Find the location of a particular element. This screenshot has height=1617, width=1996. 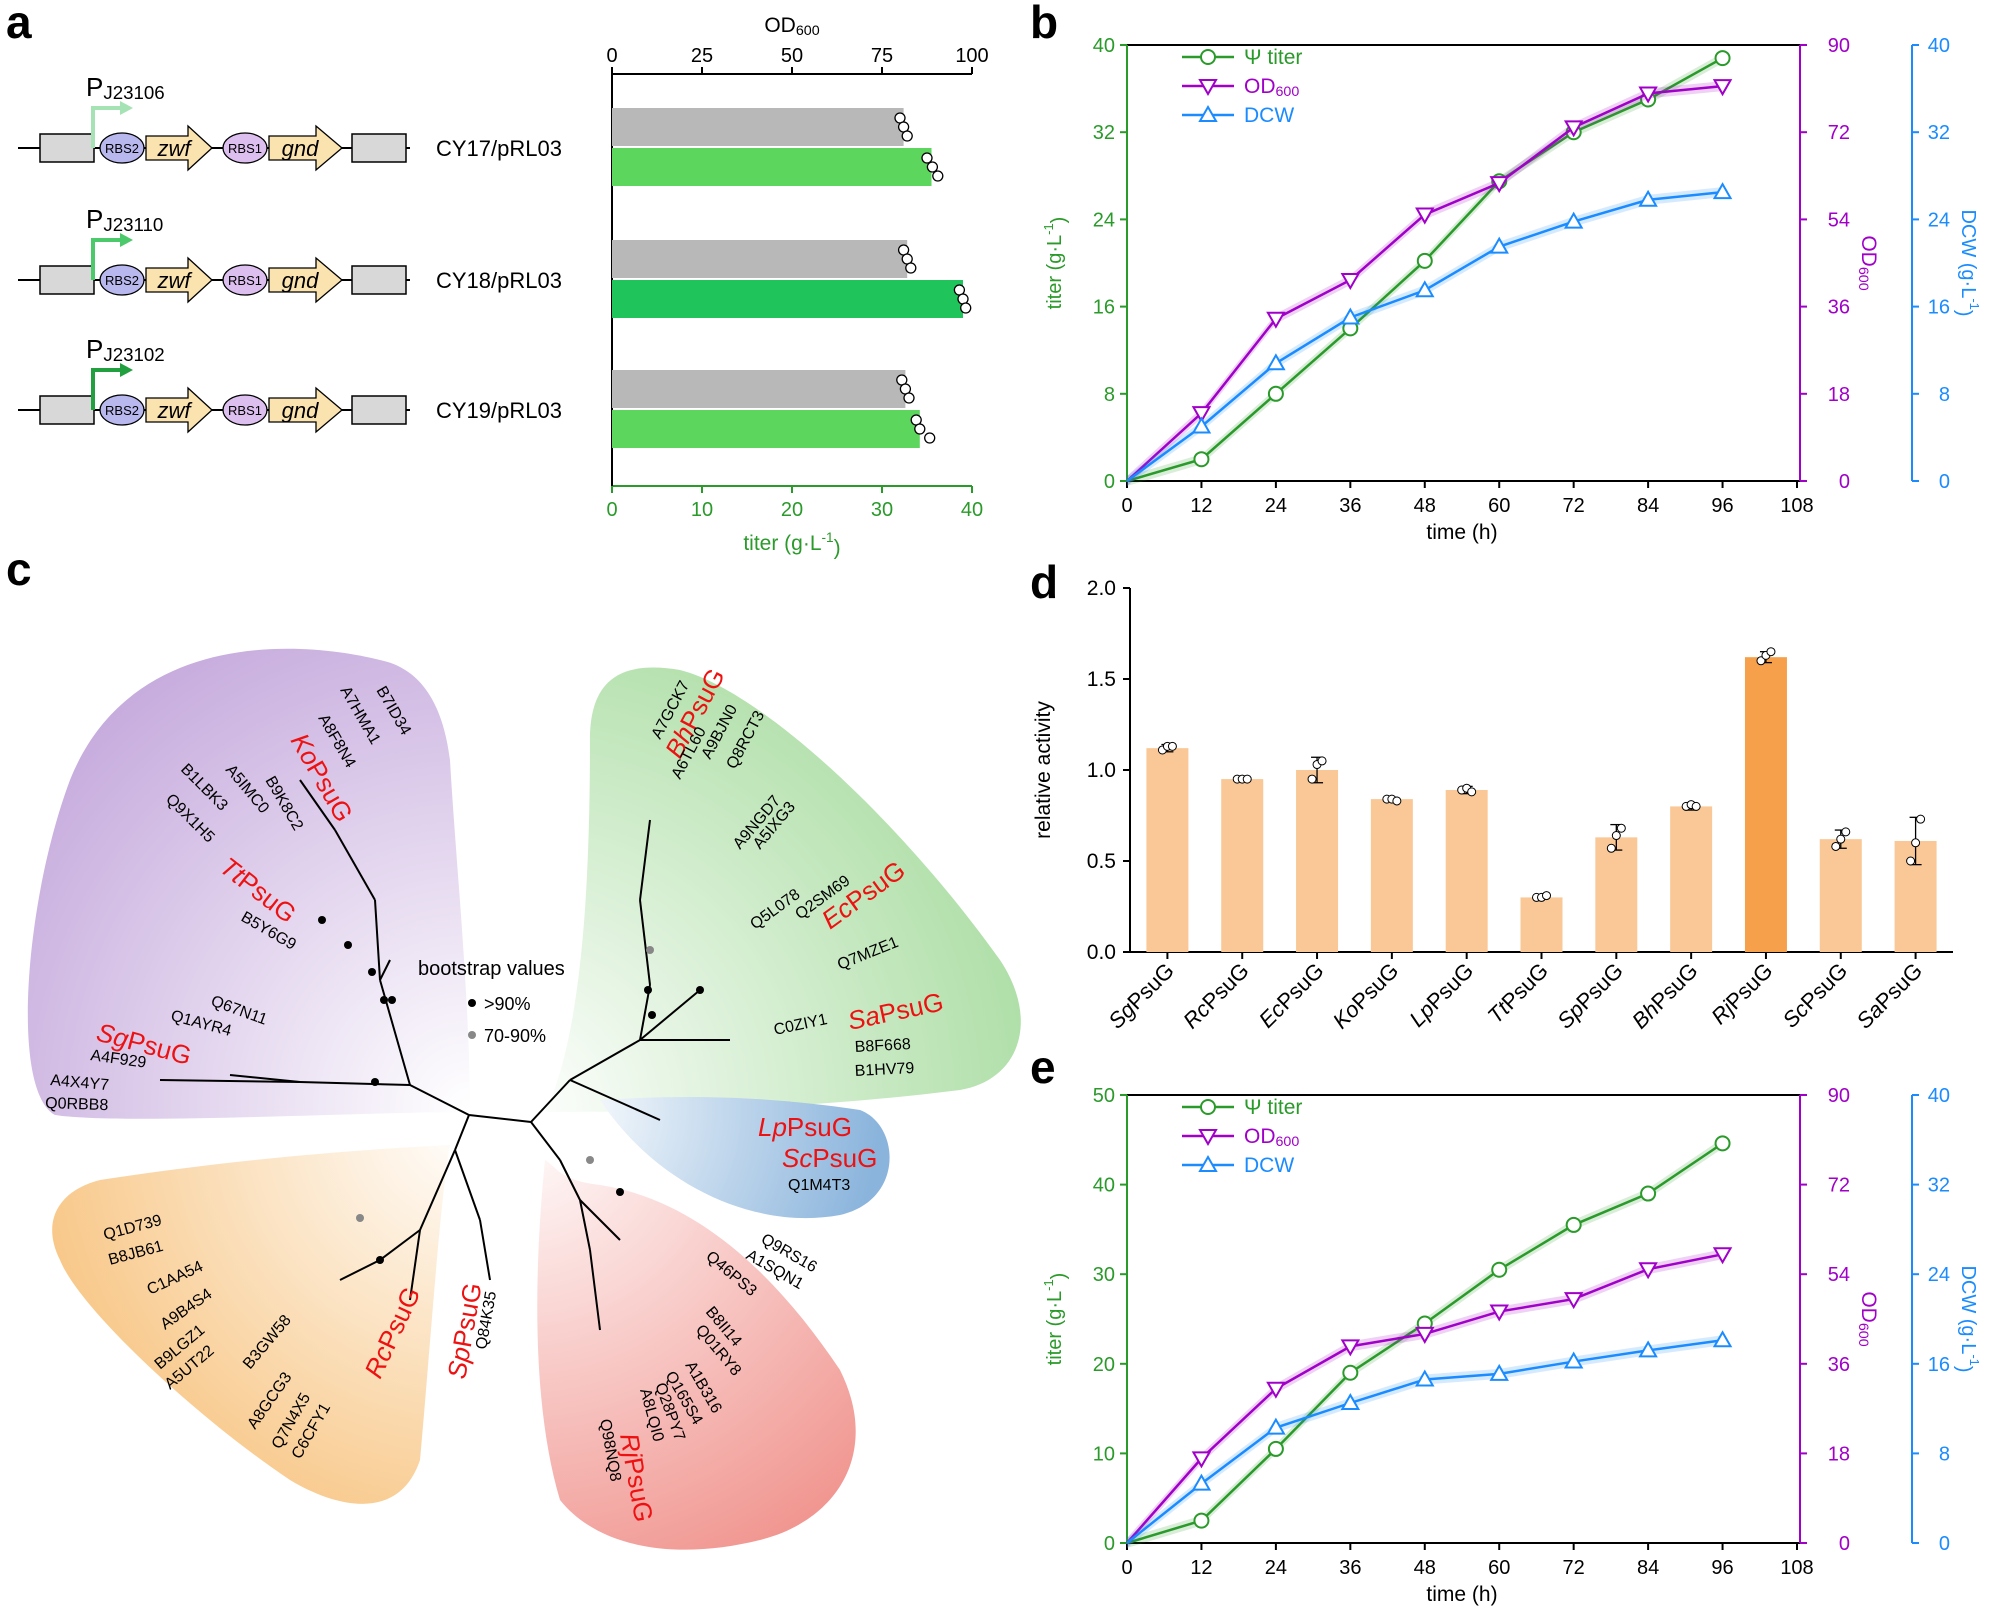

gene-zwf is located at coordinates (179, 410).